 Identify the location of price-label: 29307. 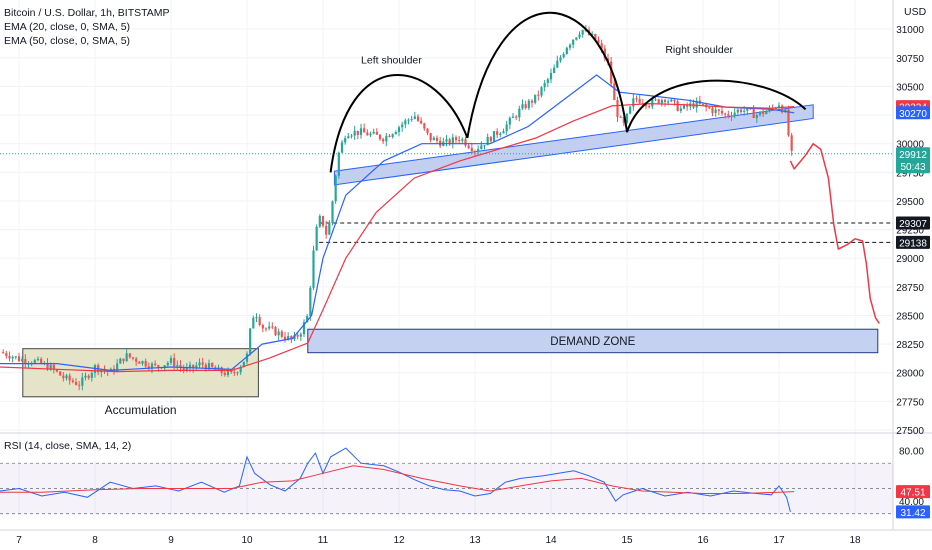
(913, 223).